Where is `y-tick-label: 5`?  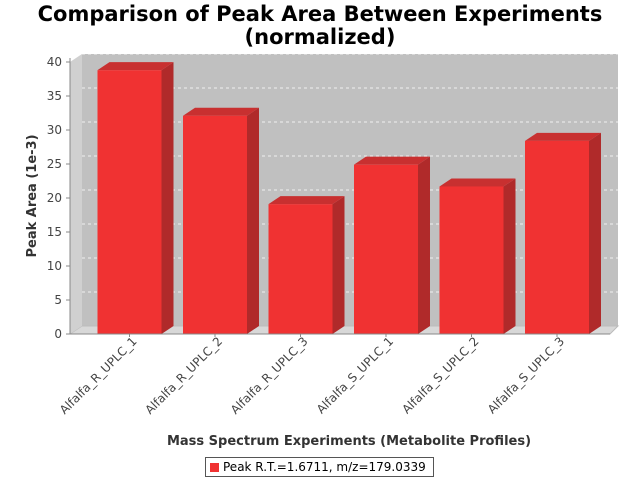
y-tick-label: 5 is located at coordinates (58, 300).